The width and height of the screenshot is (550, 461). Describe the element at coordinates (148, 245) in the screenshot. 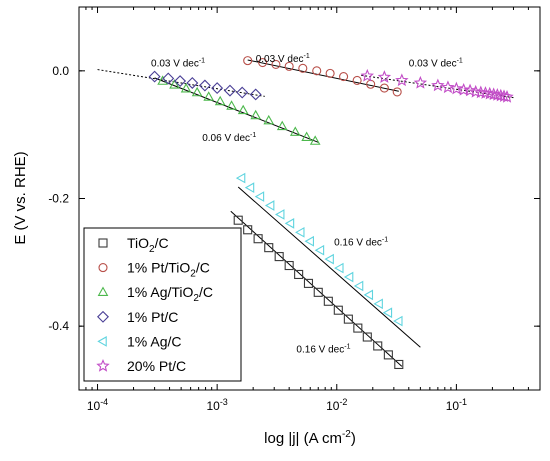

I see `legend-label: TiO2/C` at that location.